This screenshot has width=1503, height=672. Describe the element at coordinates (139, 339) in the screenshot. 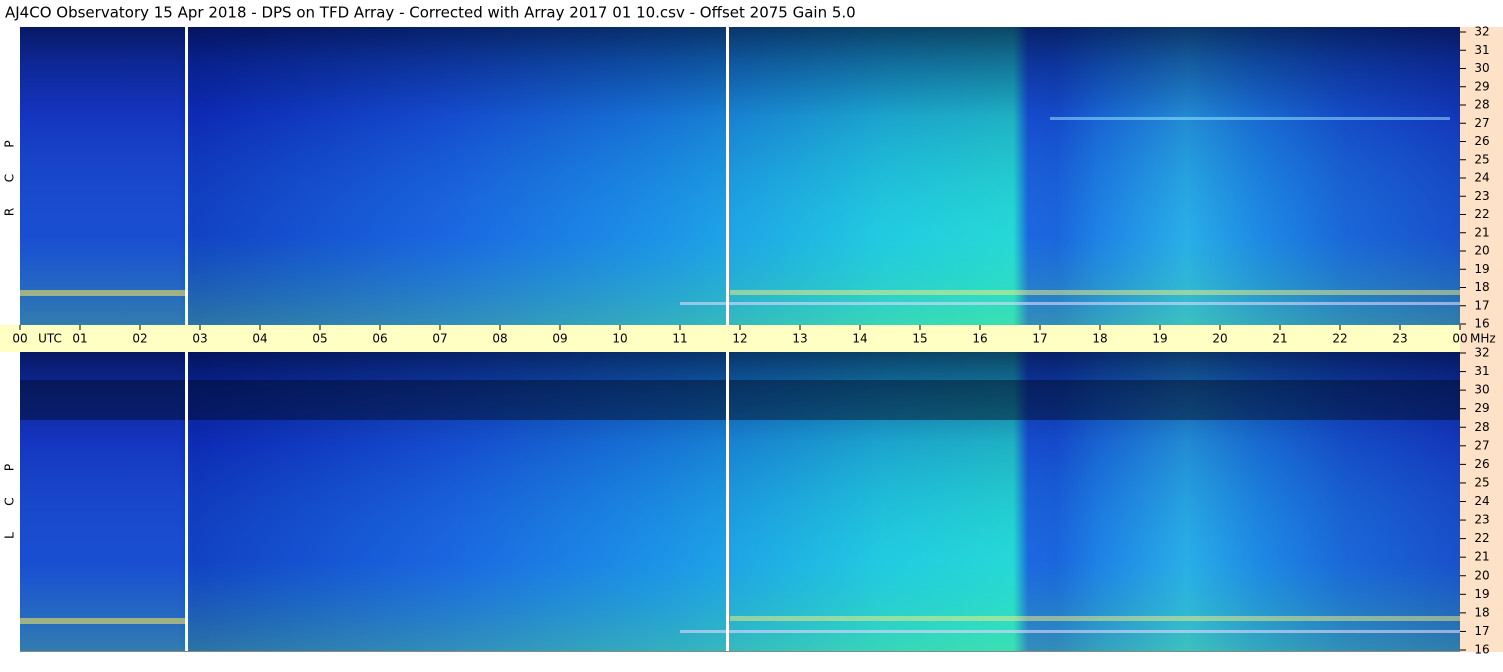

I see `time-label: 02` at that location.